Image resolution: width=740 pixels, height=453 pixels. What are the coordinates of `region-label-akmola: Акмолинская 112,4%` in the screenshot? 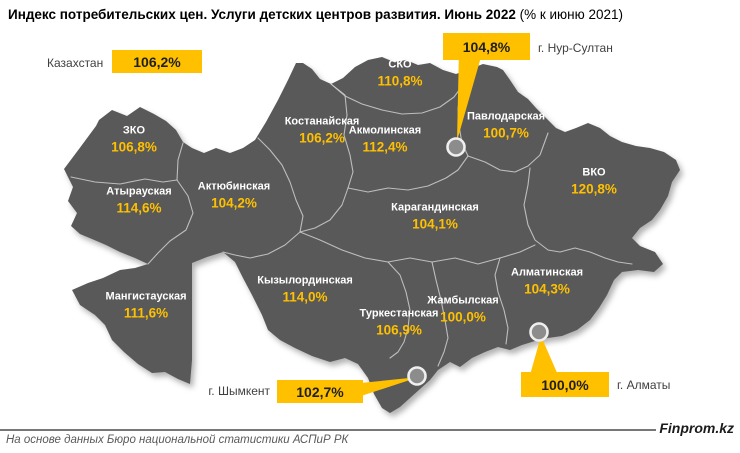 It's located at (385, 140).